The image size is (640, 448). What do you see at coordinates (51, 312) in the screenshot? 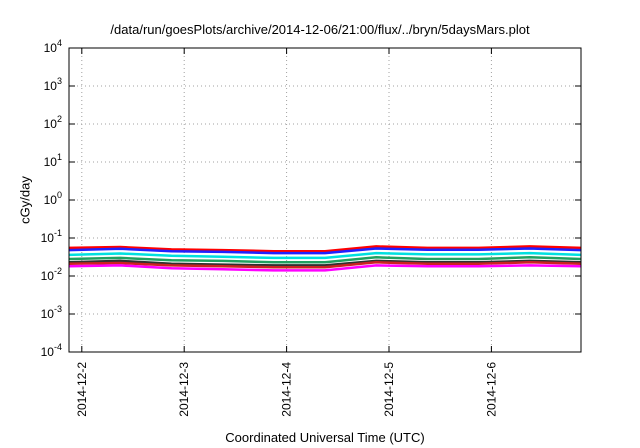
I see `y-tick-label: 10⁻³` at bounding box center [51, 312].